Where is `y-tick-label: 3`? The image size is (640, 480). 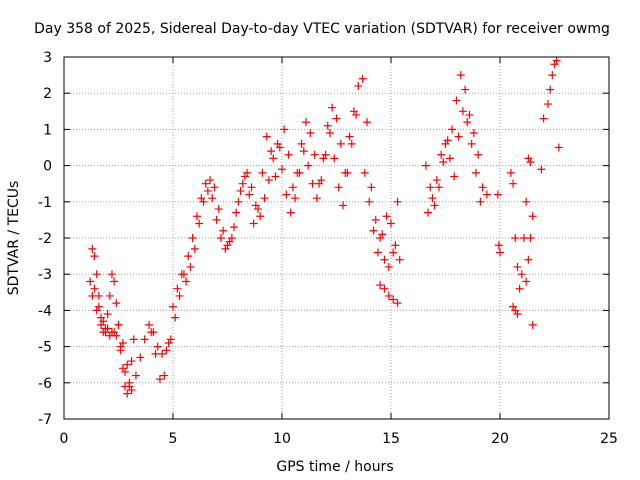
y-tick-label: 3 is located at coordinates (47, 58).